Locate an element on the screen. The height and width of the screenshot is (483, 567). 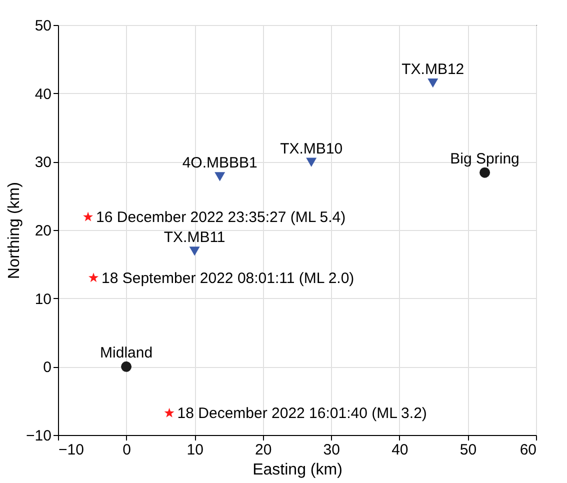
x-tick-label: 20 is located at coordinates (263, 450).